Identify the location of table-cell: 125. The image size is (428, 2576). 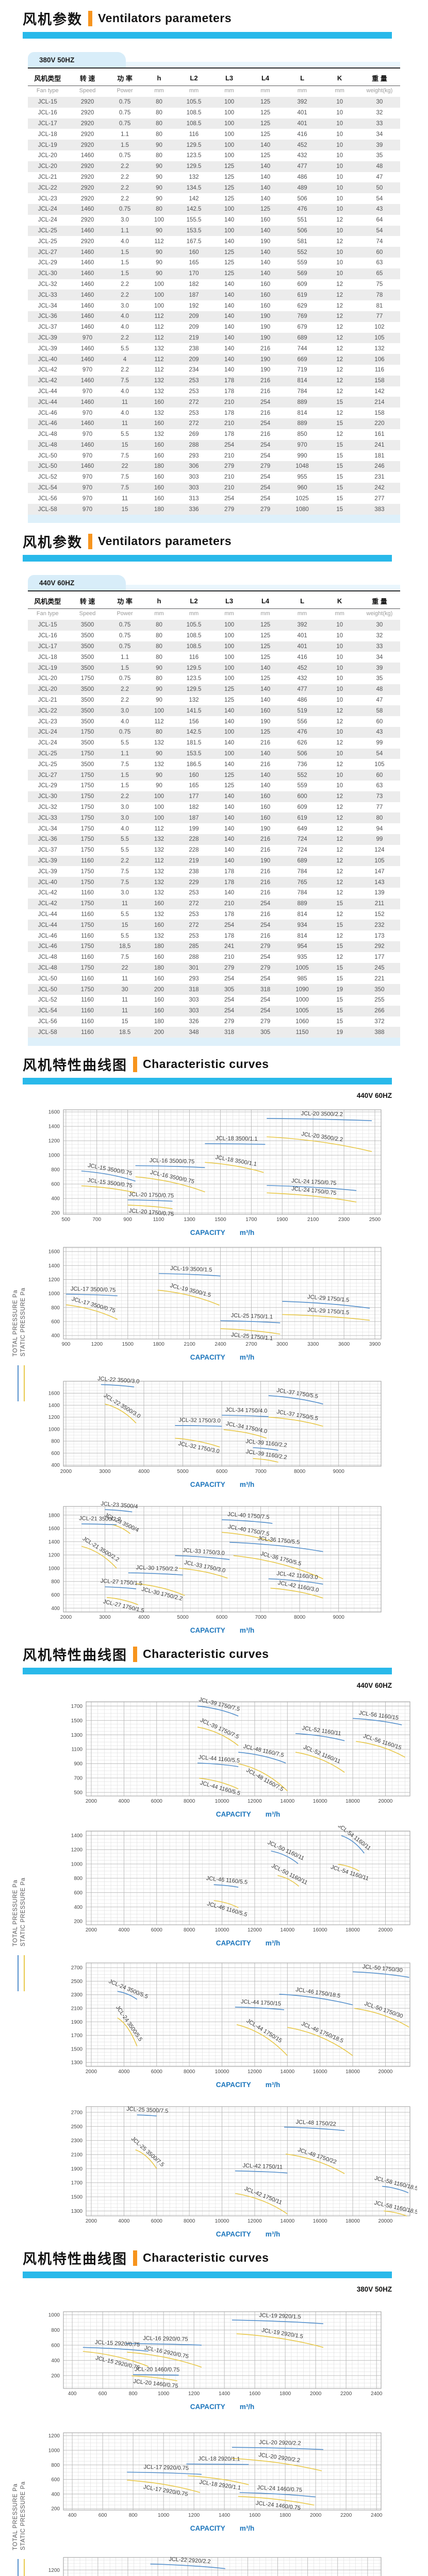
(229, 786).